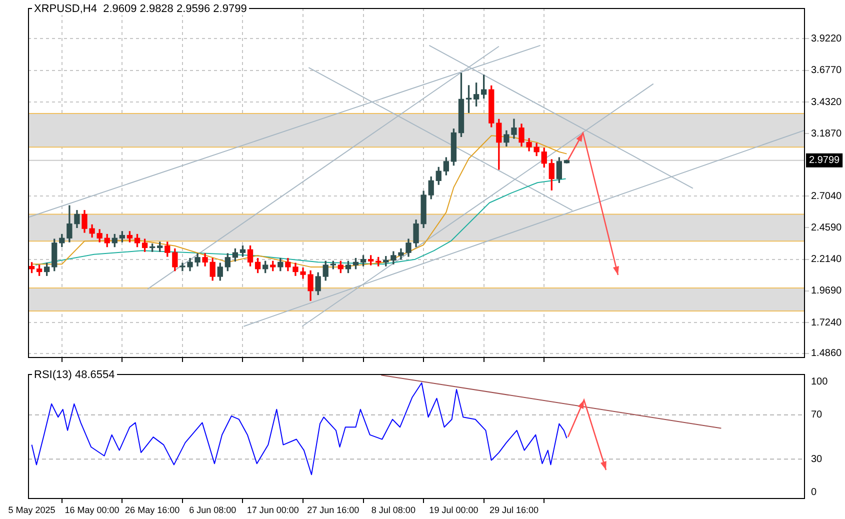 The image size is (845, 519). Describe the element at coordinates (826, 102) in the screenshot. I see `y-tick-label: 3.4320` at that location.